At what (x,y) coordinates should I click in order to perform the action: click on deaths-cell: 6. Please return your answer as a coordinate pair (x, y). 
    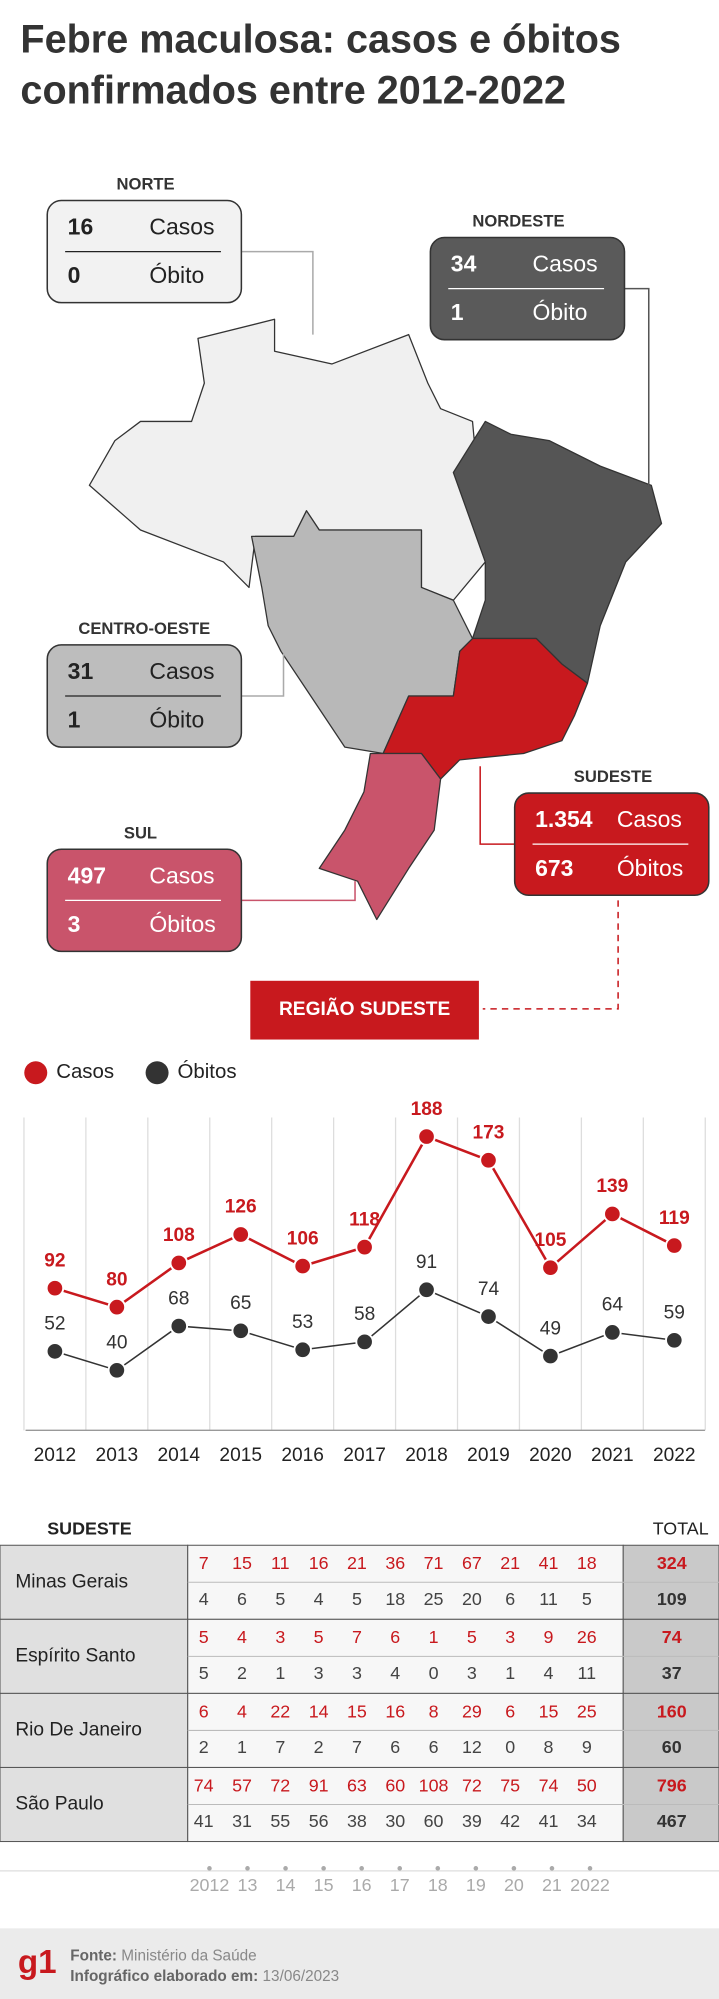
    Looking at the image, I should click on (395, 1747).